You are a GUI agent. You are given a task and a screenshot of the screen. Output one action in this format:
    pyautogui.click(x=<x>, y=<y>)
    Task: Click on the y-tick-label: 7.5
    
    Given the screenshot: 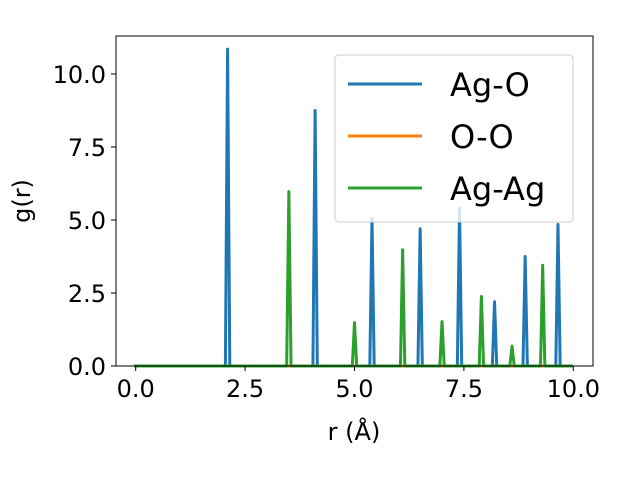 What is the action you would take?
    pyautogui.click(x=87, y=148)
    